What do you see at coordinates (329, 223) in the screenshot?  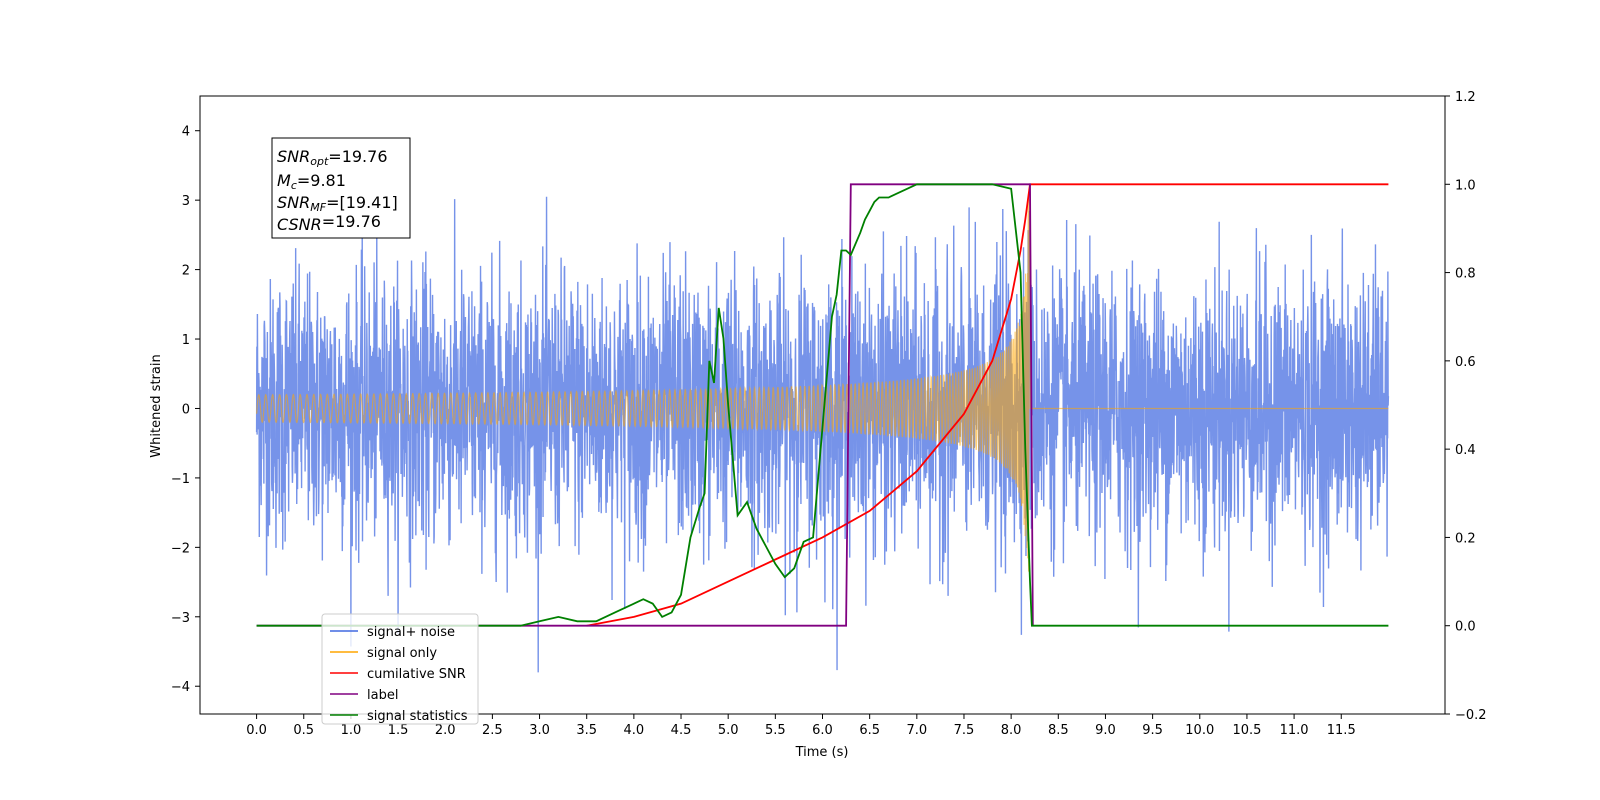 I see `annotation-csnr: CSNR=19.76` at bounding box center [329, 223].